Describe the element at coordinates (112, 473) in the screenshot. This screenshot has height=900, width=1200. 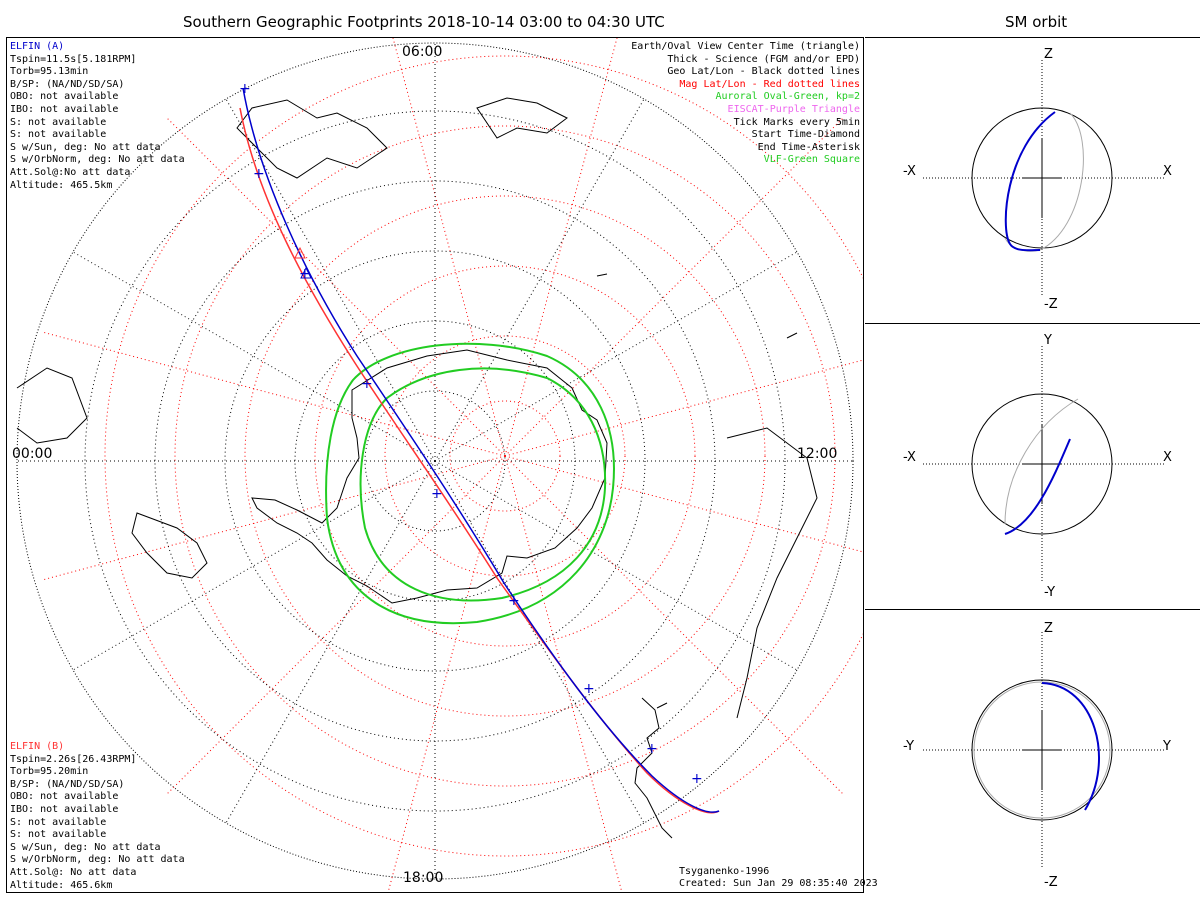
I see `australia-coast` at that location.